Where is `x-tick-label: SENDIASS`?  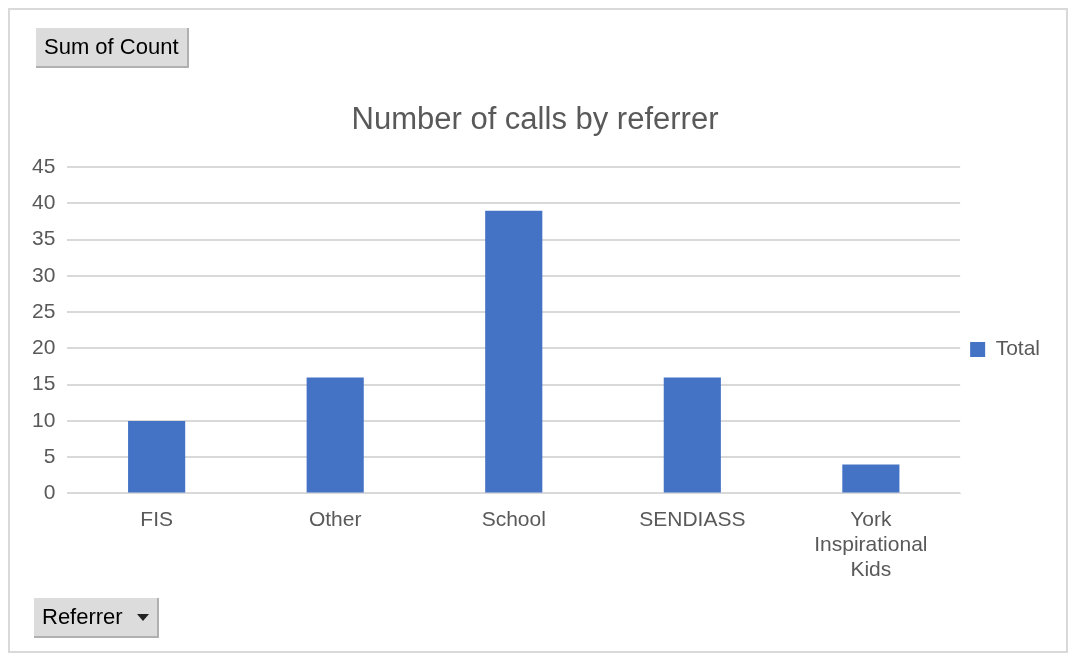 x-tick-label: SENDIASS is located at coordinates (692, 518).